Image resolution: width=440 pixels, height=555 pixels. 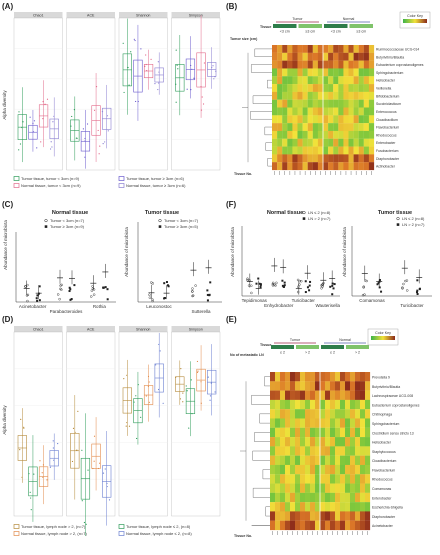 I want to click on taxon-label: Helicobacter, so click(x=382, y=443).